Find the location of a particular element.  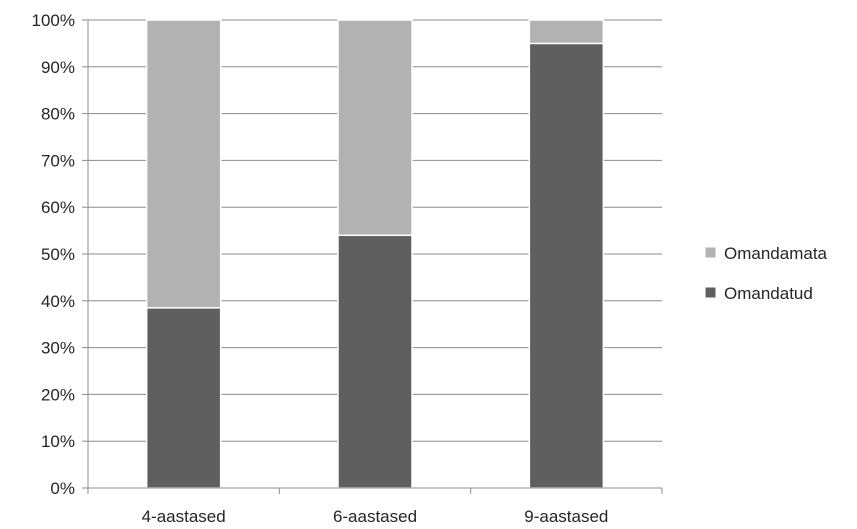

x-category-label: 6-aastased is located at coordinates (375, 516).